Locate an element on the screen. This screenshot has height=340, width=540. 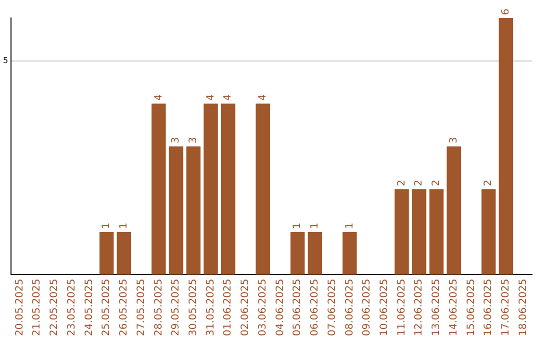
x-tick-label: 16.06.2025 is located at coordinates (488, 307).